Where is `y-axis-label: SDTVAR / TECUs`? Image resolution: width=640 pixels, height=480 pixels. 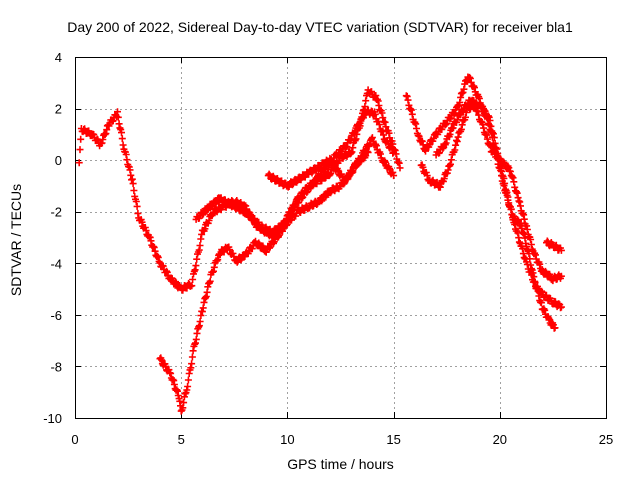 y-axis-label: SDTVAR / TECUs is located at coordinates (16, 240).